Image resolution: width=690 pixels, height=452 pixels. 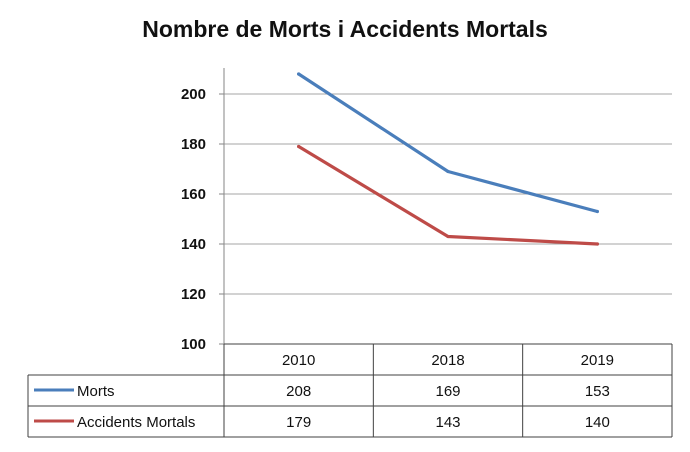 I want to click on table-value-cell: 143, so click(x=447, y=422).